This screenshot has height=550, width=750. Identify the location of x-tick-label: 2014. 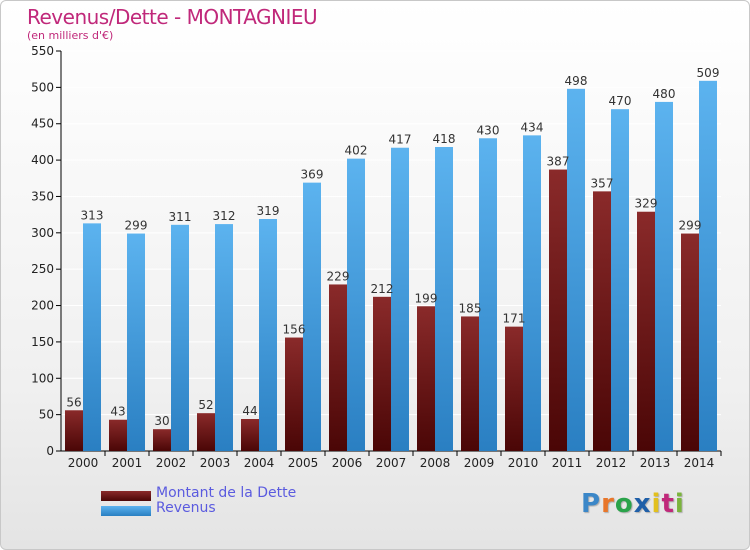
(699, 463).